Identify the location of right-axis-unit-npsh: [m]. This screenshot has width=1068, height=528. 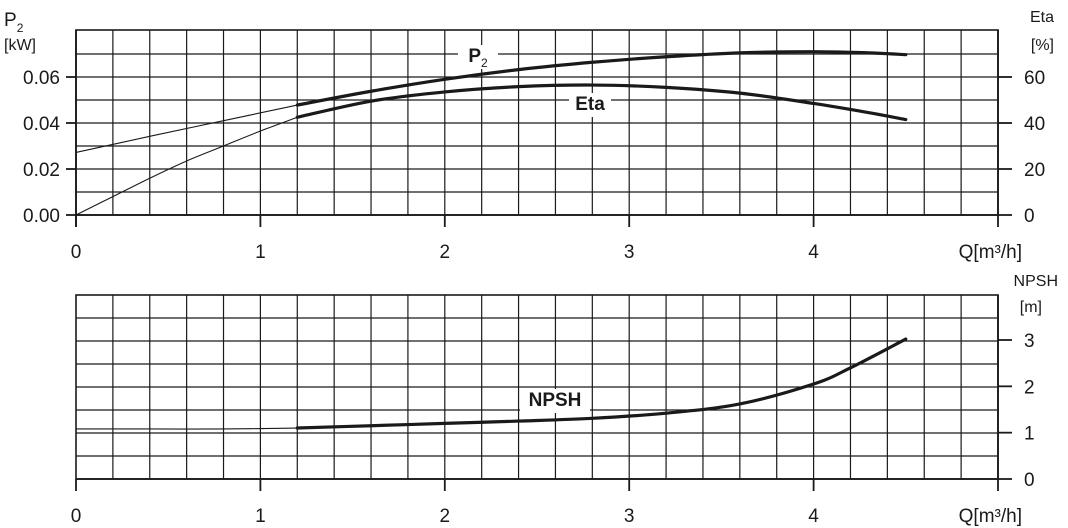
(1031, 307).